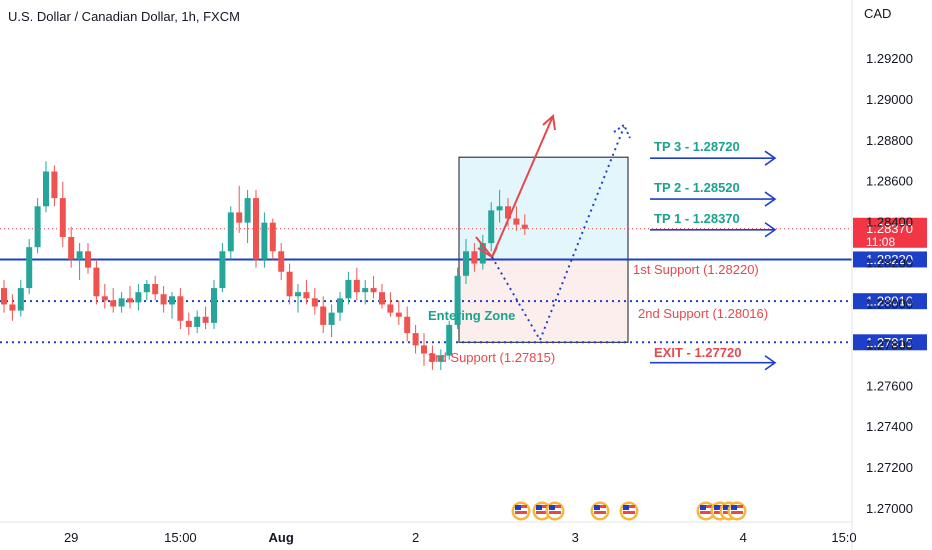  I want to click on x-tick-label: Aug, so click(281, 537).